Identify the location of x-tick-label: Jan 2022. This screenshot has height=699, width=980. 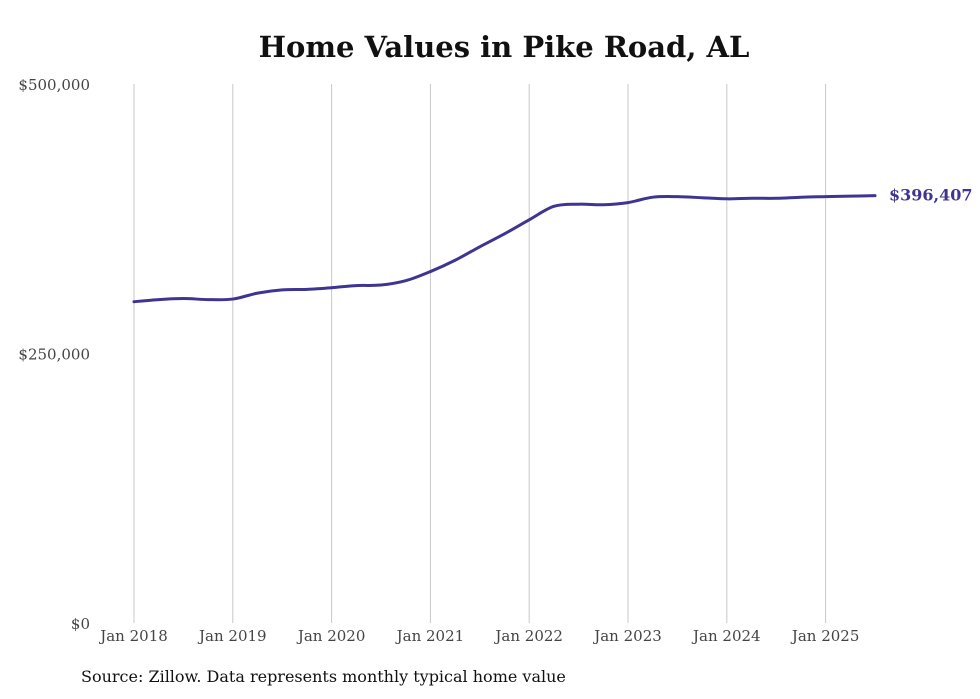
(528, 636).